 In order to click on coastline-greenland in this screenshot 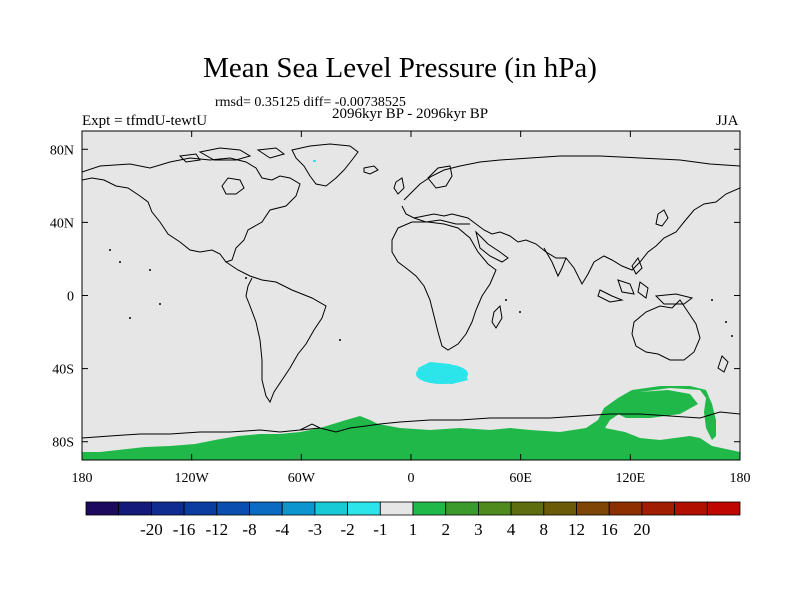, I will do `click(325, 165)`.